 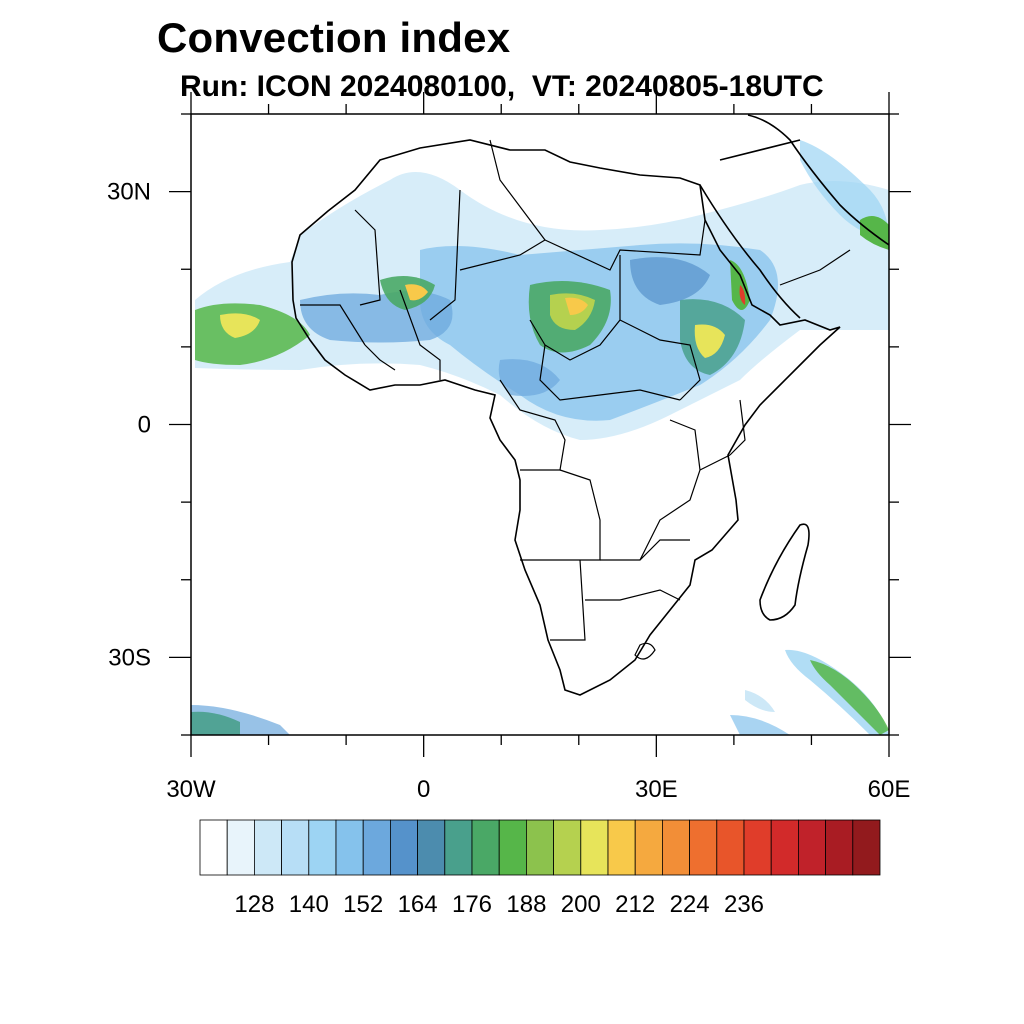 I want to click on colorbar: 128 140 152 164 176 188 200 212 224 236, so click(x=540, y=868).